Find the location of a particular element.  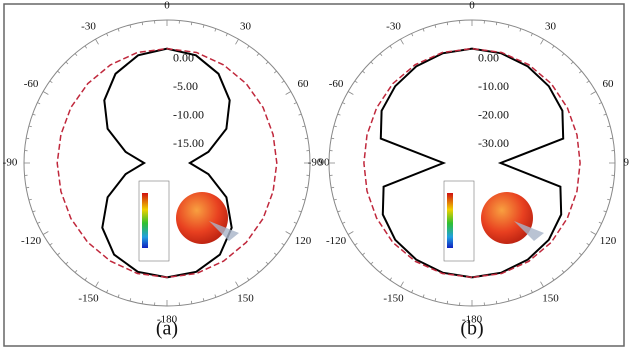

radial-tick-label: -5.00 is located at coordinates (185, 86).